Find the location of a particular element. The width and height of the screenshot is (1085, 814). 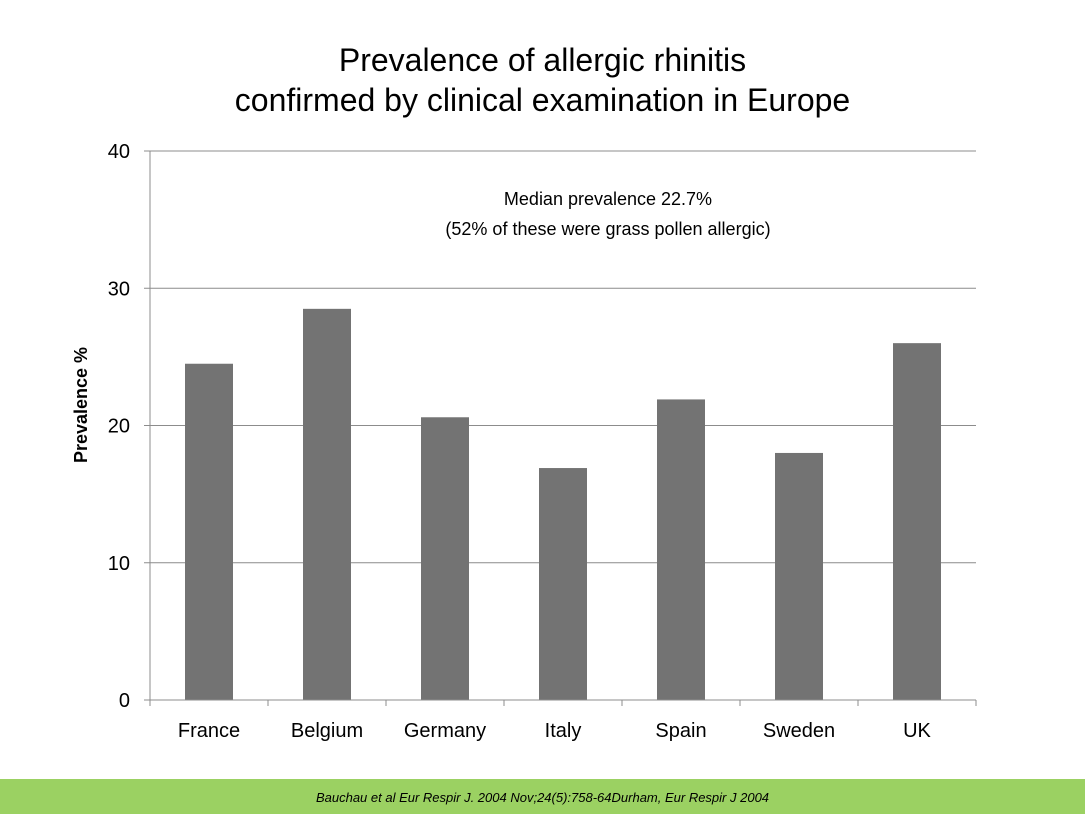

x-tick-label-italy: Italy is located at coordinates (563, 731).